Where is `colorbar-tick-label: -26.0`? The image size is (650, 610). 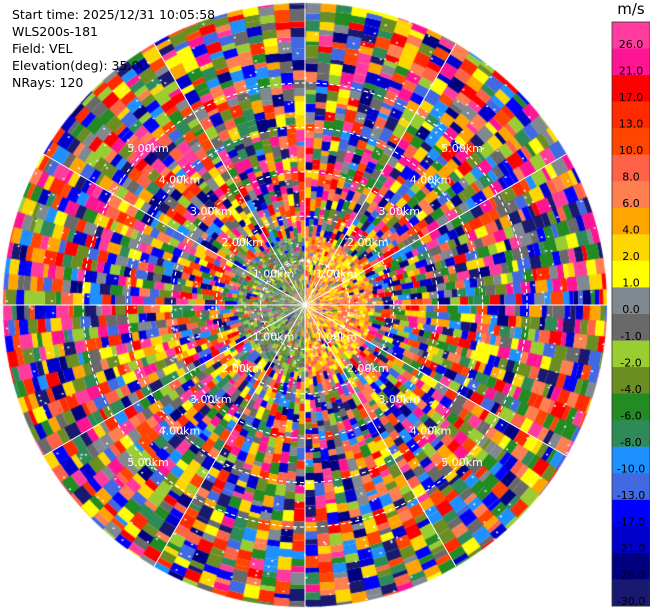 colorbar-tick-label: -26.0 is located at coordinates (631, 575).